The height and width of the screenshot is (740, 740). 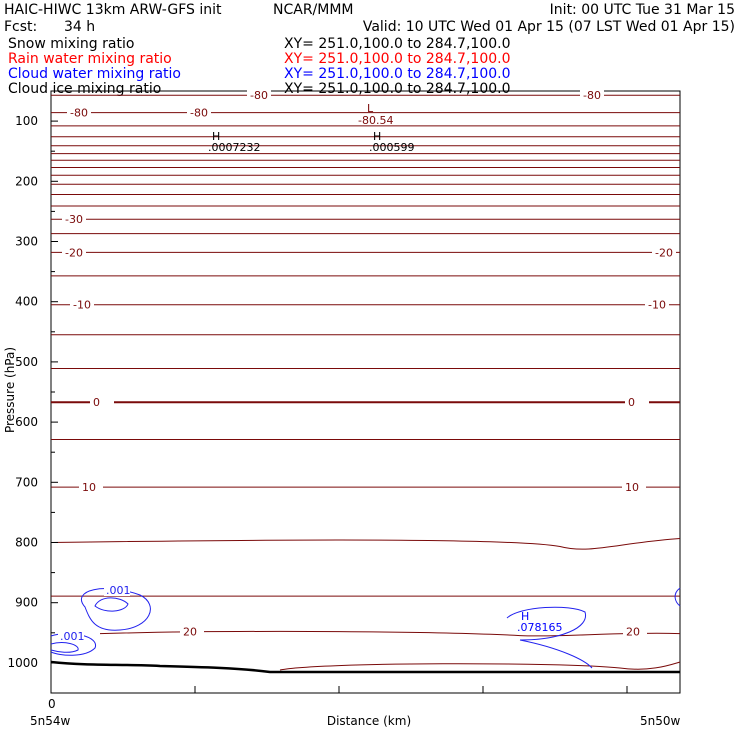 I want to click on x-right-label: 5n50w, so click(x=660, y=721).